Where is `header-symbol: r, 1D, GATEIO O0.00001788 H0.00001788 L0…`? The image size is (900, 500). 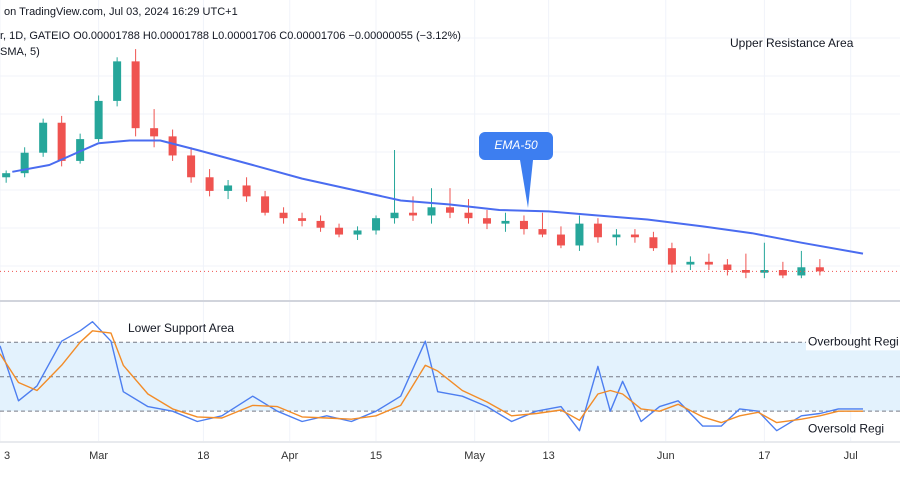
header-symbol: r, 1D, GATEIO O0.00001788 H0.00001788 L0… is located at coordinates (230, 36).